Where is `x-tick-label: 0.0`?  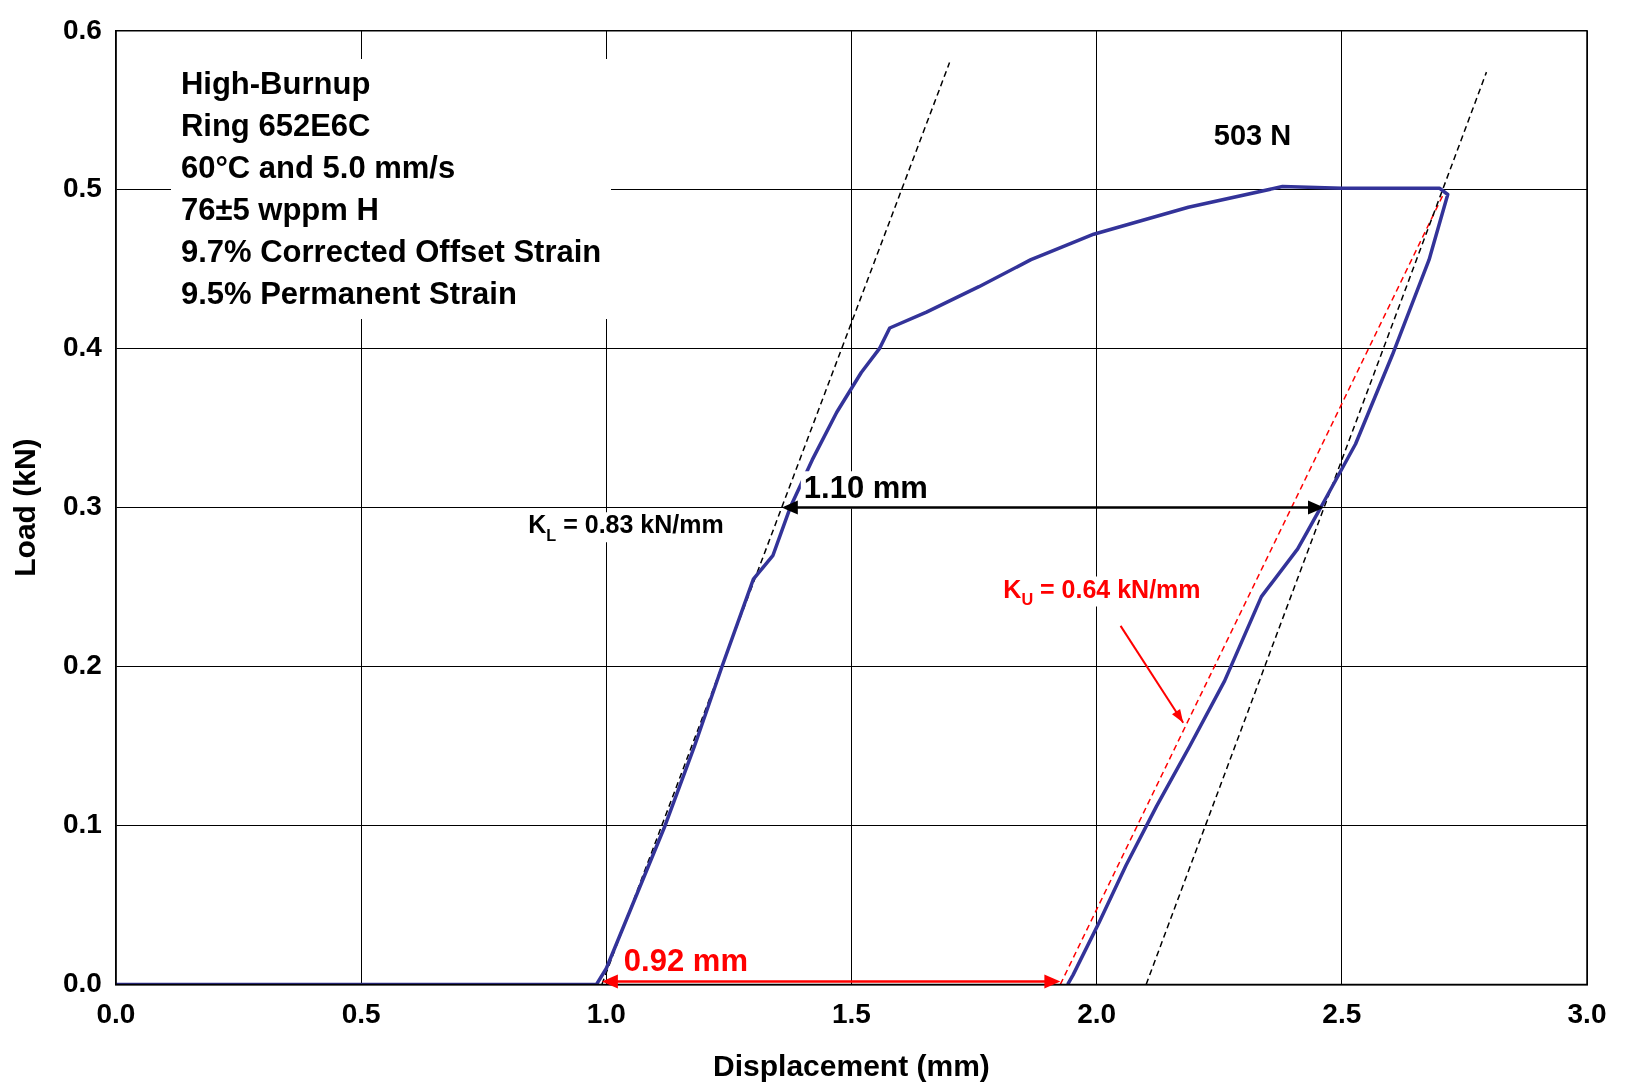
x-tick-label: 0.0 is located at coordinates (116, 1013).